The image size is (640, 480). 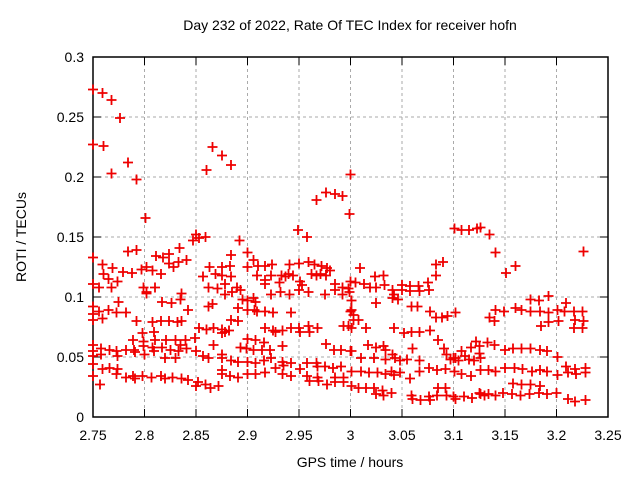 What do you see at coordinates (70, 237) in the screenshot?
I see `y-tick-label: 0.15` at bounding box center [70, 237].